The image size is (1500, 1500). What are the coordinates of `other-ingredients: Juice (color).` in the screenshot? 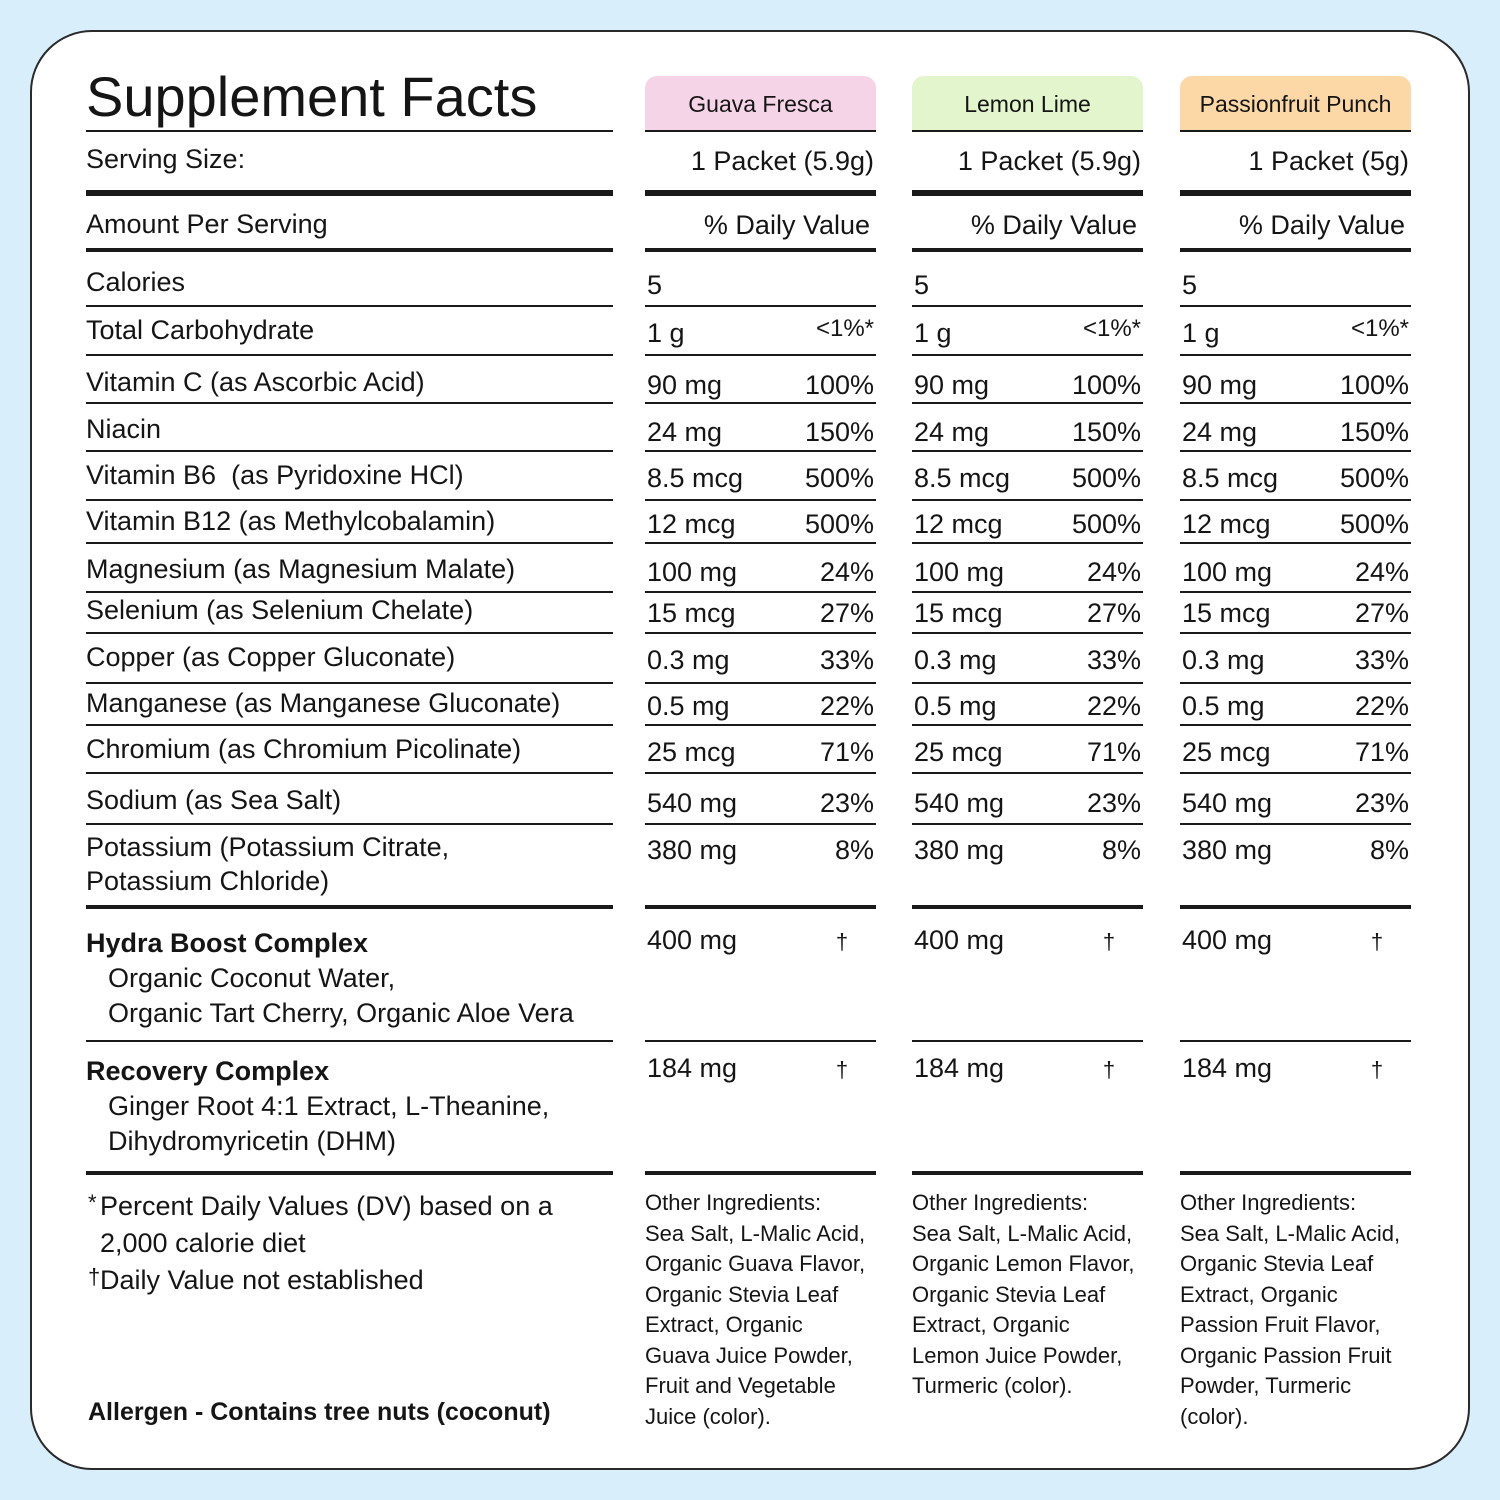 It's located at (708, 1416).